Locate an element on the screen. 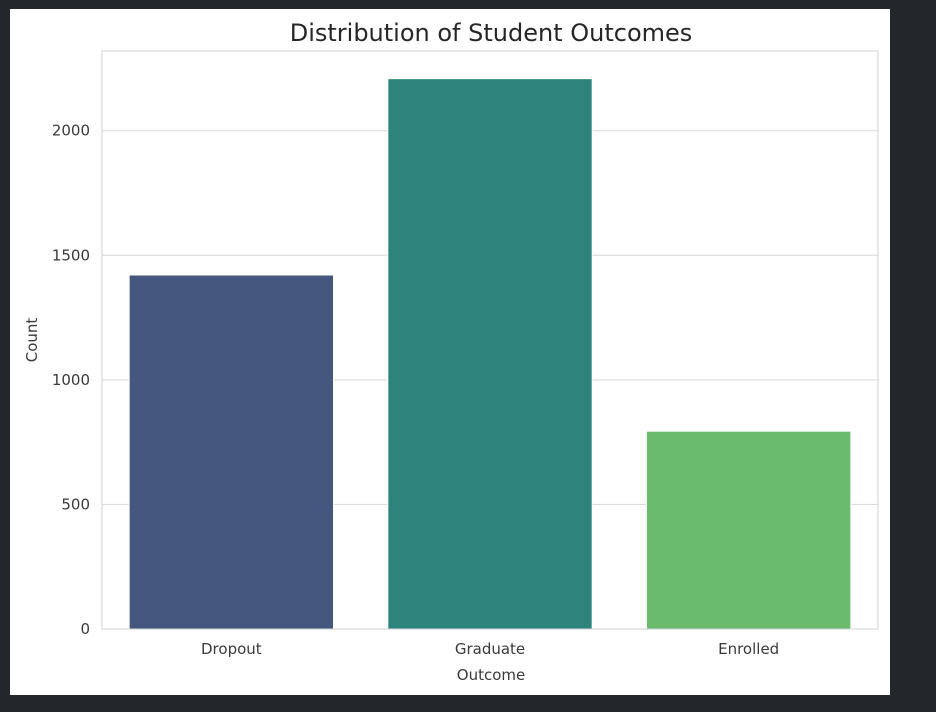 The image size is (936, 712). x-tick-label-graduate: Graduate is located at coordinates (490, 649).